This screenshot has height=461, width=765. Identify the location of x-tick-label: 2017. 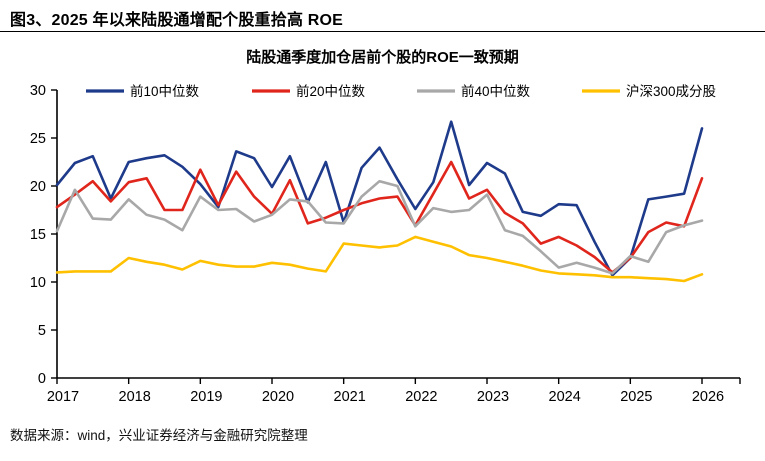
(63, 397).